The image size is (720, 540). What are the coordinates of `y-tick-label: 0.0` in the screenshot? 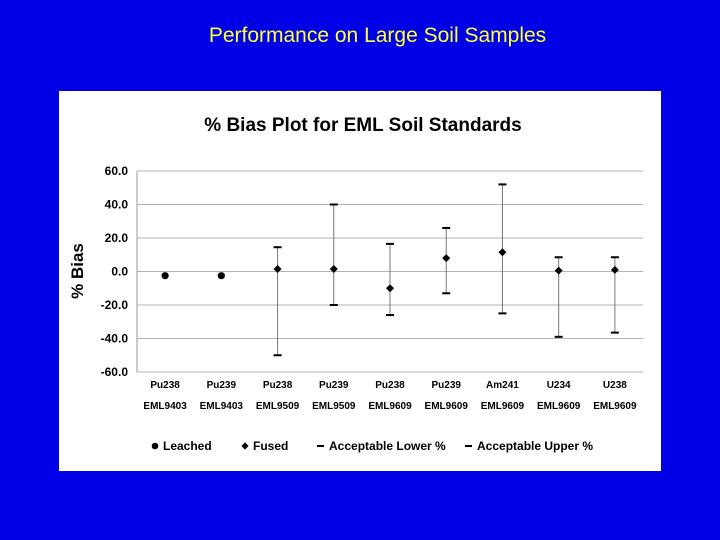 It's located at (119, 272).